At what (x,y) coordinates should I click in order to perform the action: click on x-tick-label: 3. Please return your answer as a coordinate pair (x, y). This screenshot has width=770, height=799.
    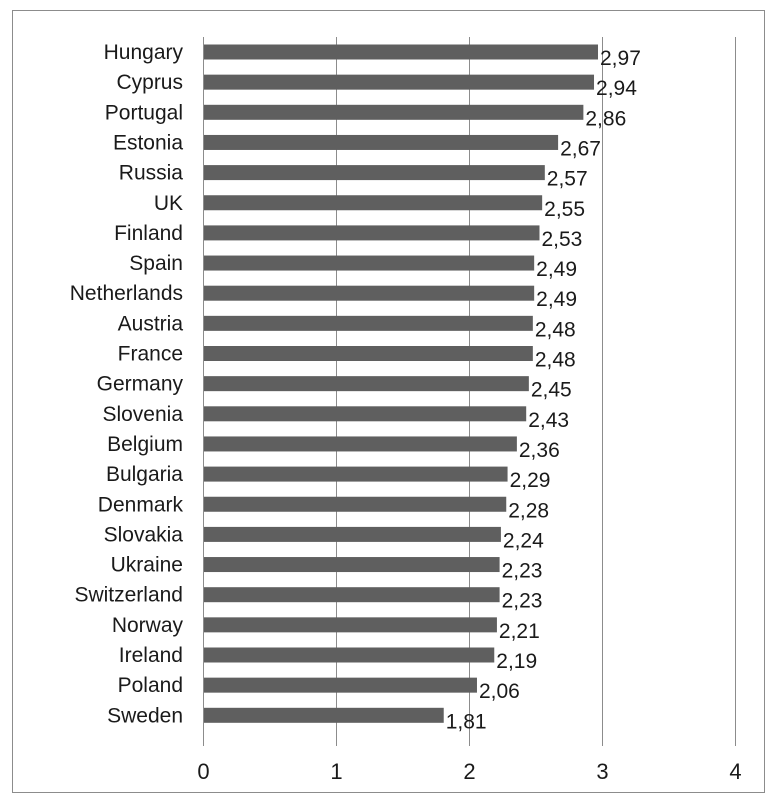
    Looking at the image, I should click on (602, 771).